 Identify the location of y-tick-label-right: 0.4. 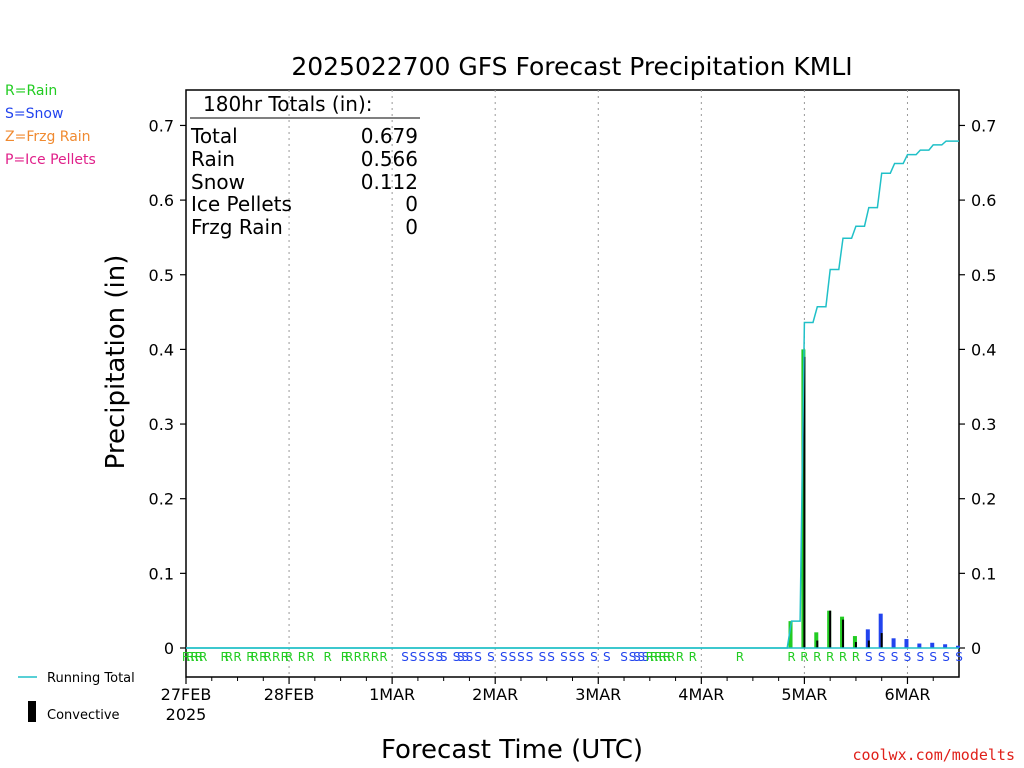
(983, 349).